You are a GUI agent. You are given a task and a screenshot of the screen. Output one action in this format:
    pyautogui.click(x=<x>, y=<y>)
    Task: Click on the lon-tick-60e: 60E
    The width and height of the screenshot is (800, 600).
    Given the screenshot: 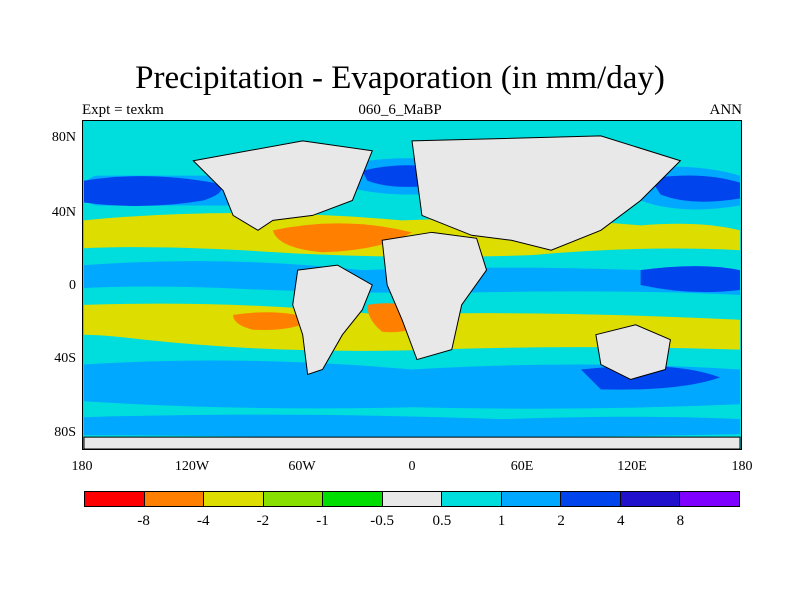 What is the action you would take?
    pyautogui.click(x=522, y=466)
    